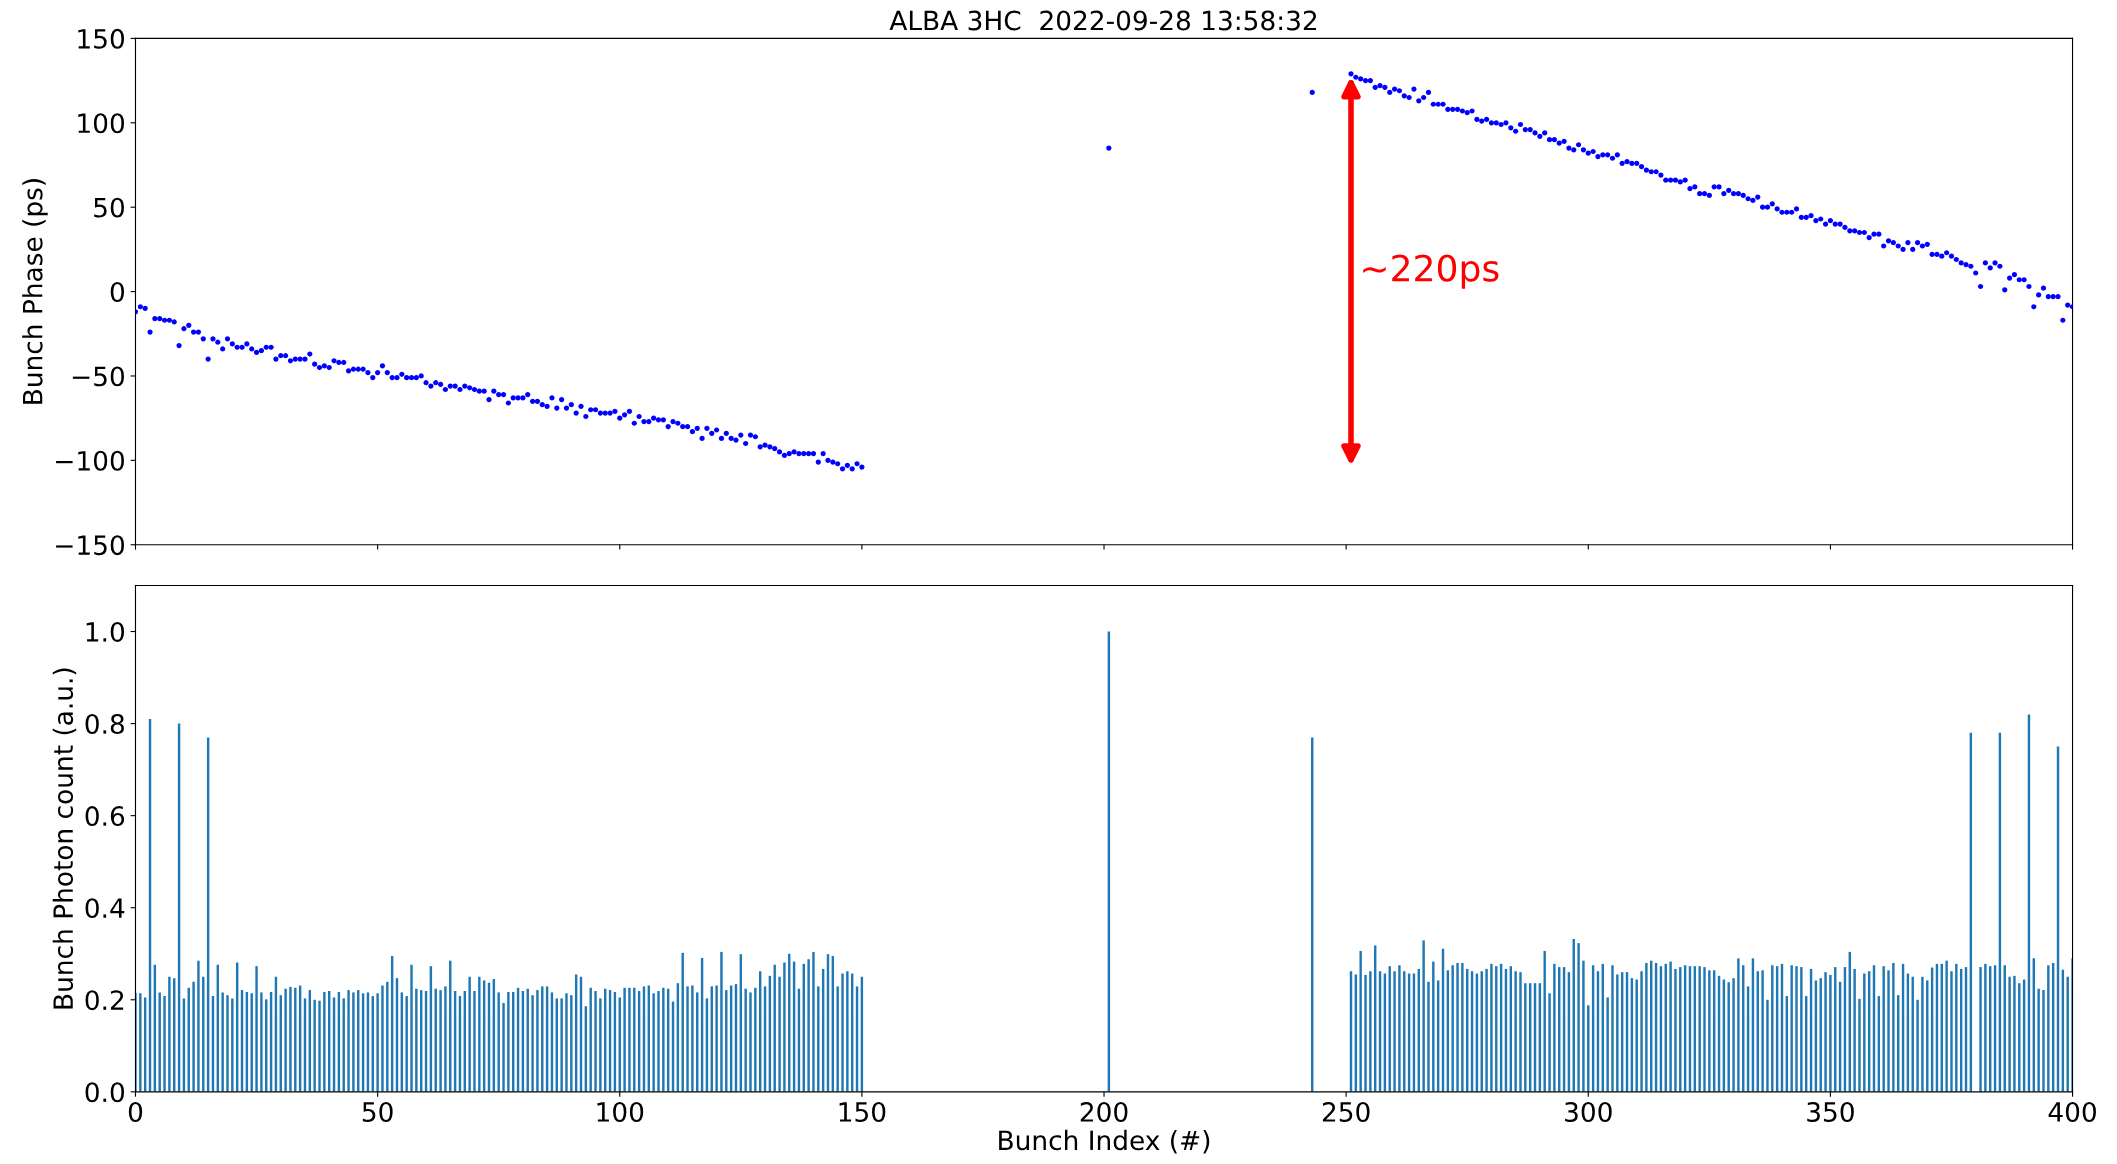 This screenshot has height=1164, width=2117. Describe the element at coordinates (1103, 20) in the screenshot. I see `chart-title: ALBA 3HC 2022-09-28 13:58:32` at that location.